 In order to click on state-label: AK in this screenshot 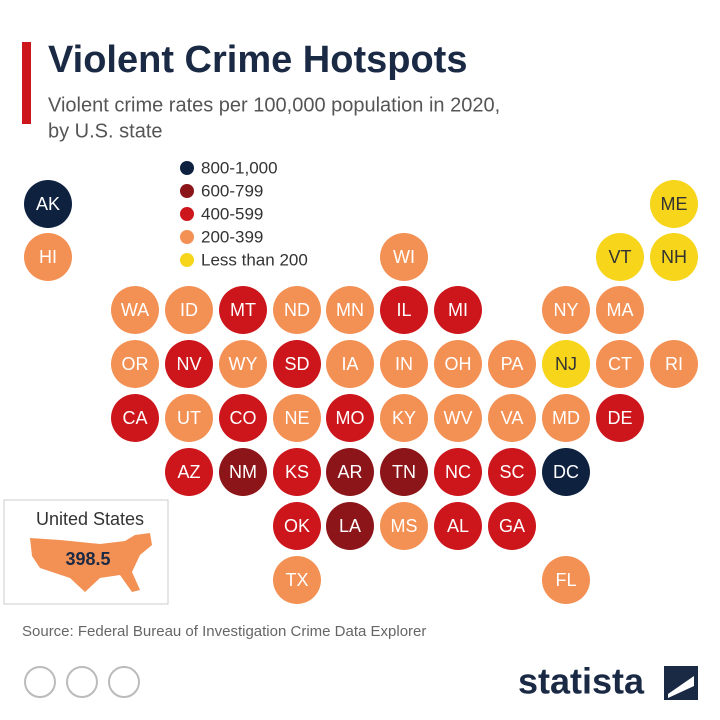, I will do `click(48, 204)`.